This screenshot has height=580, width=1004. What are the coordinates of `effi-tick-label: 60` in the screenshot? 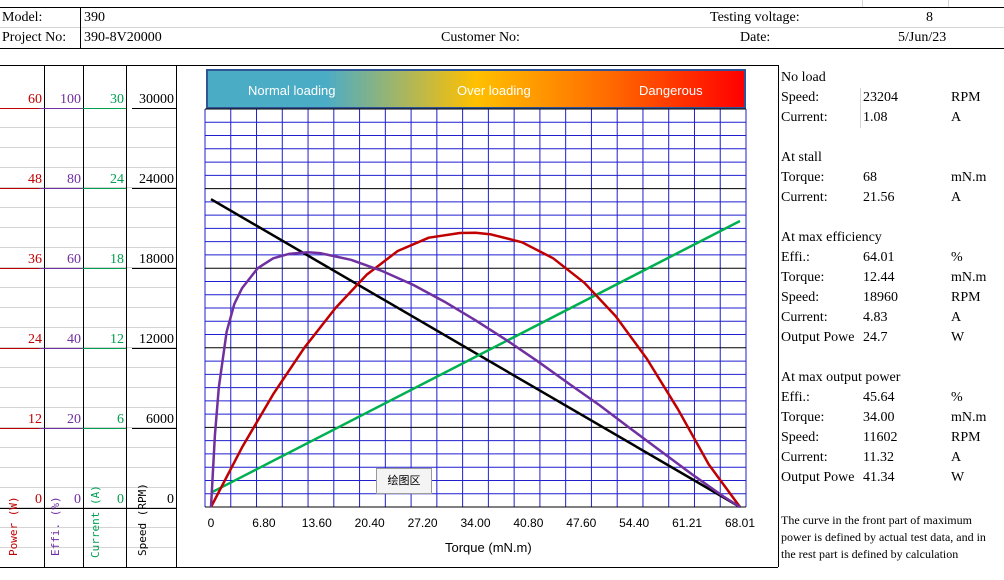 It's located at (74, 259).